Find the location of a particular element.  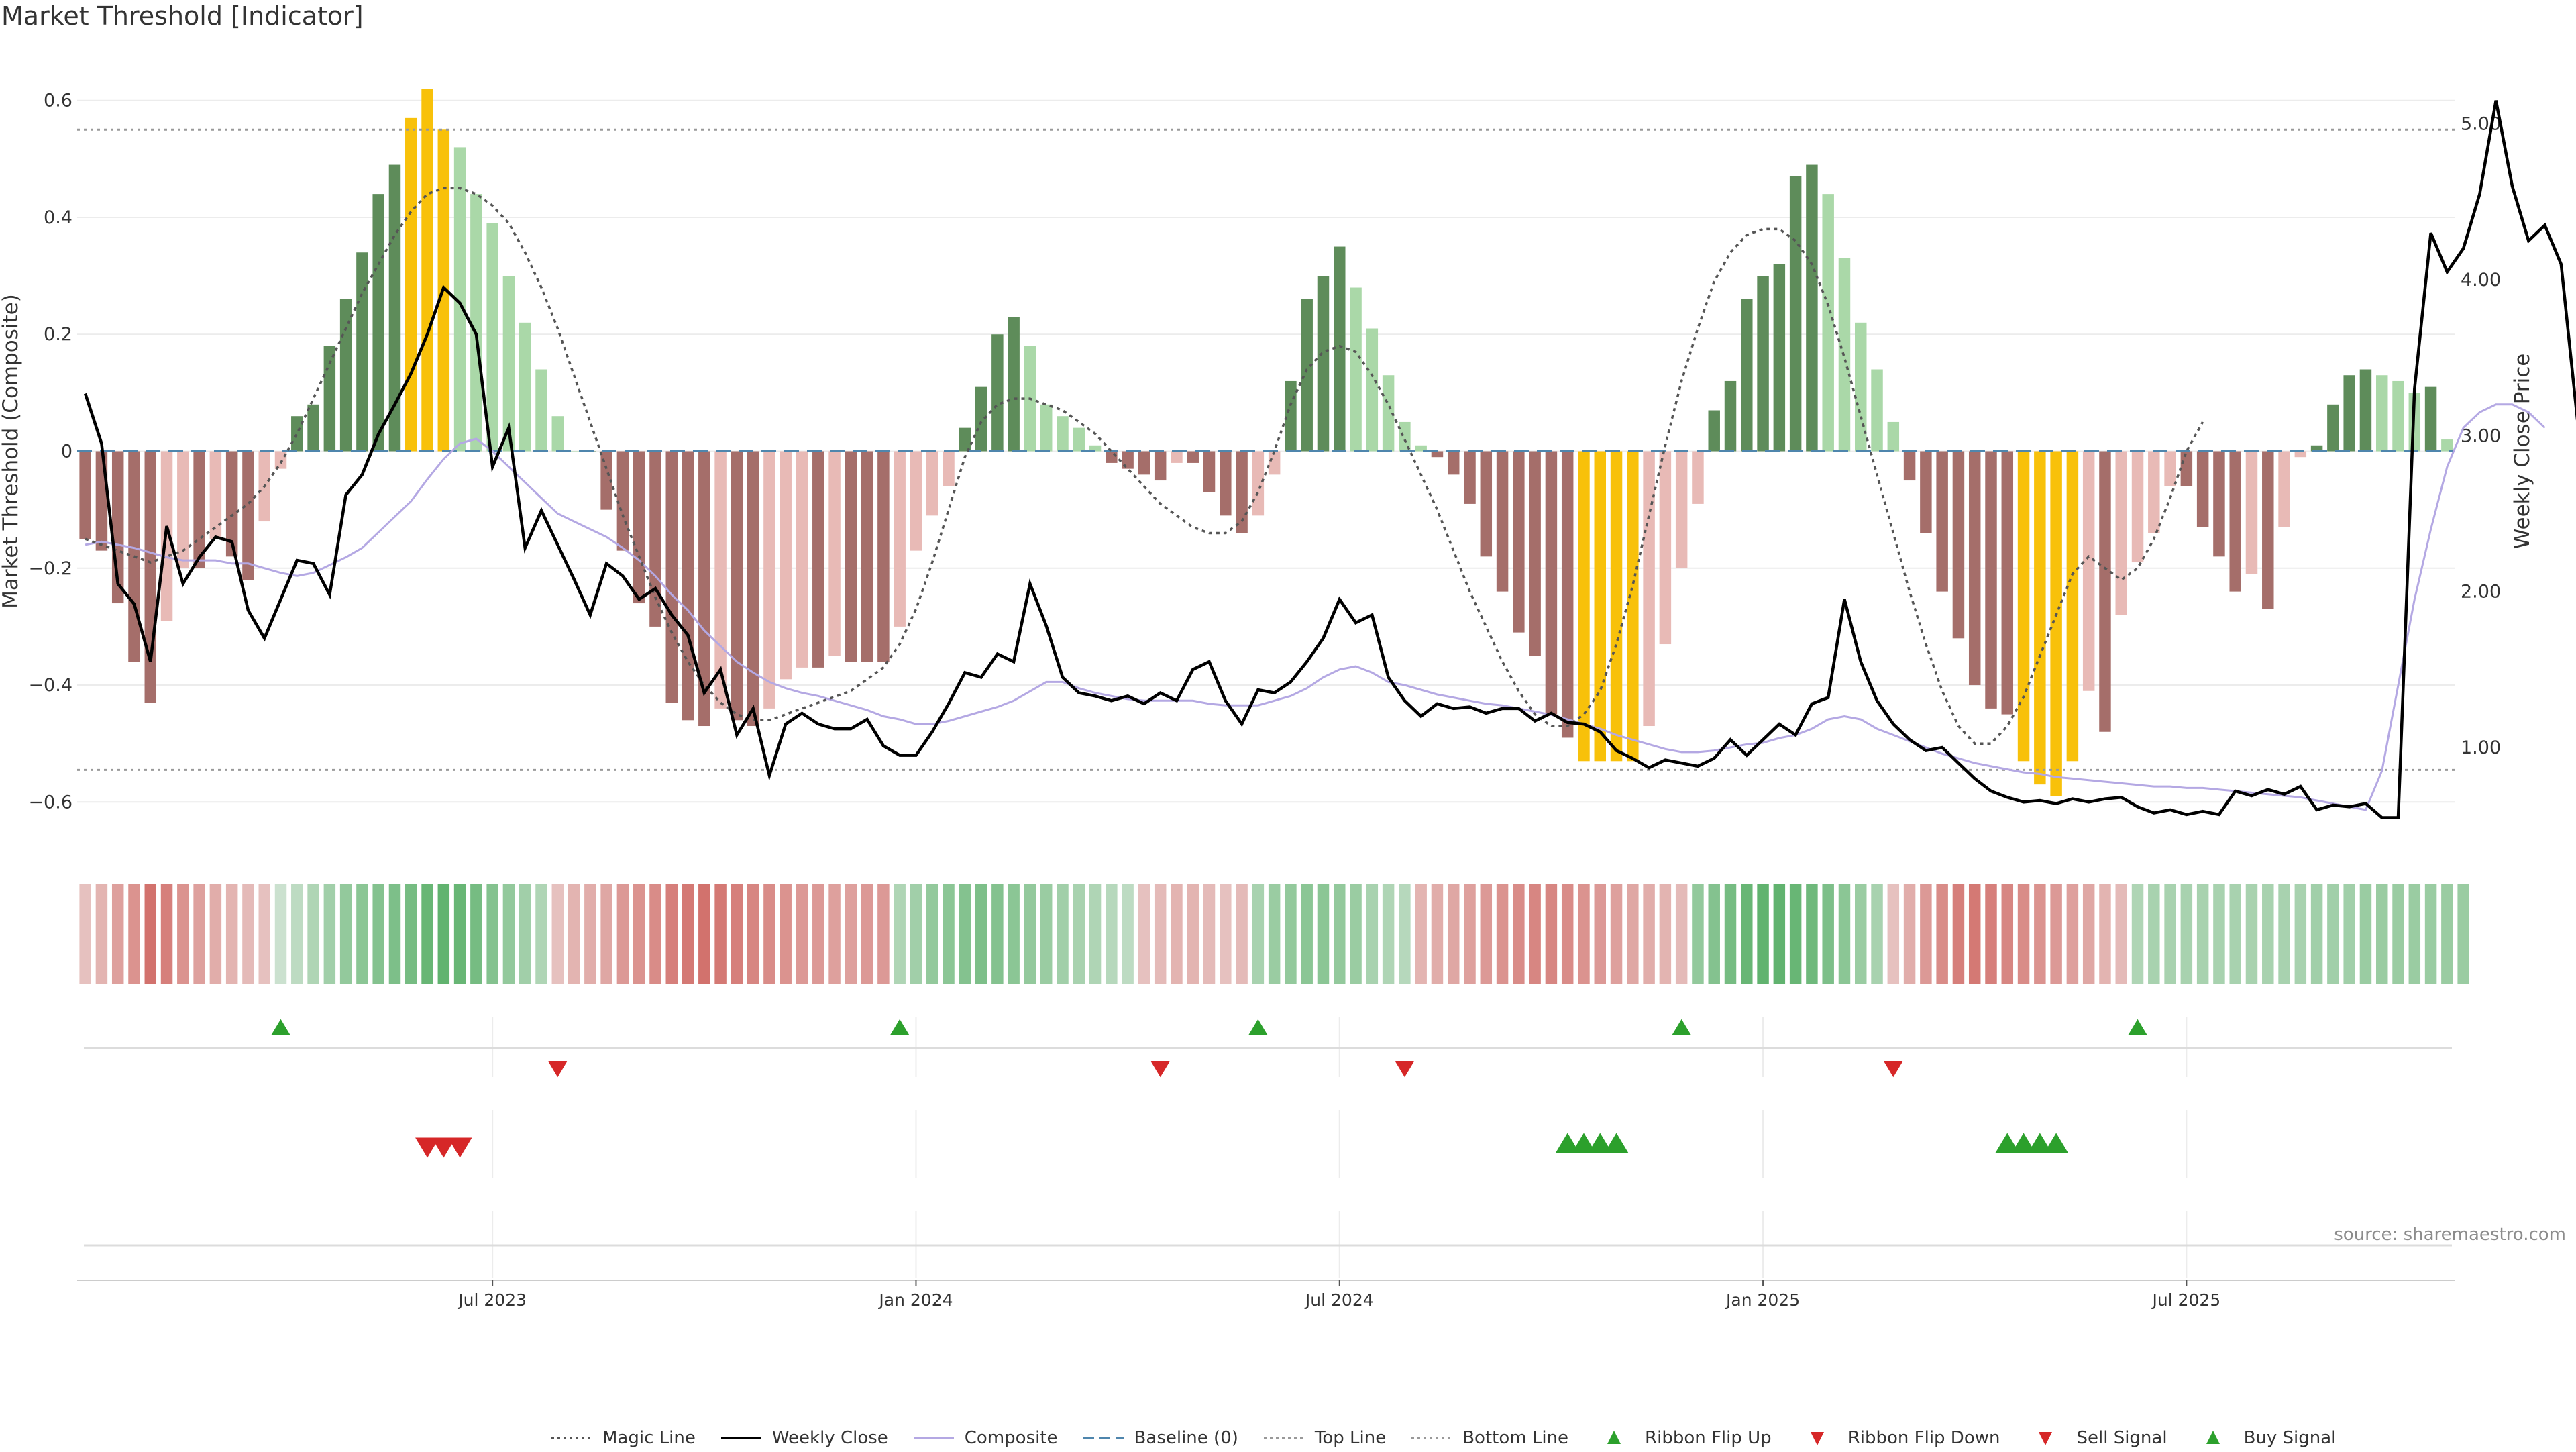

legend-label: Top Line is located at coordinates (1350, 1438).